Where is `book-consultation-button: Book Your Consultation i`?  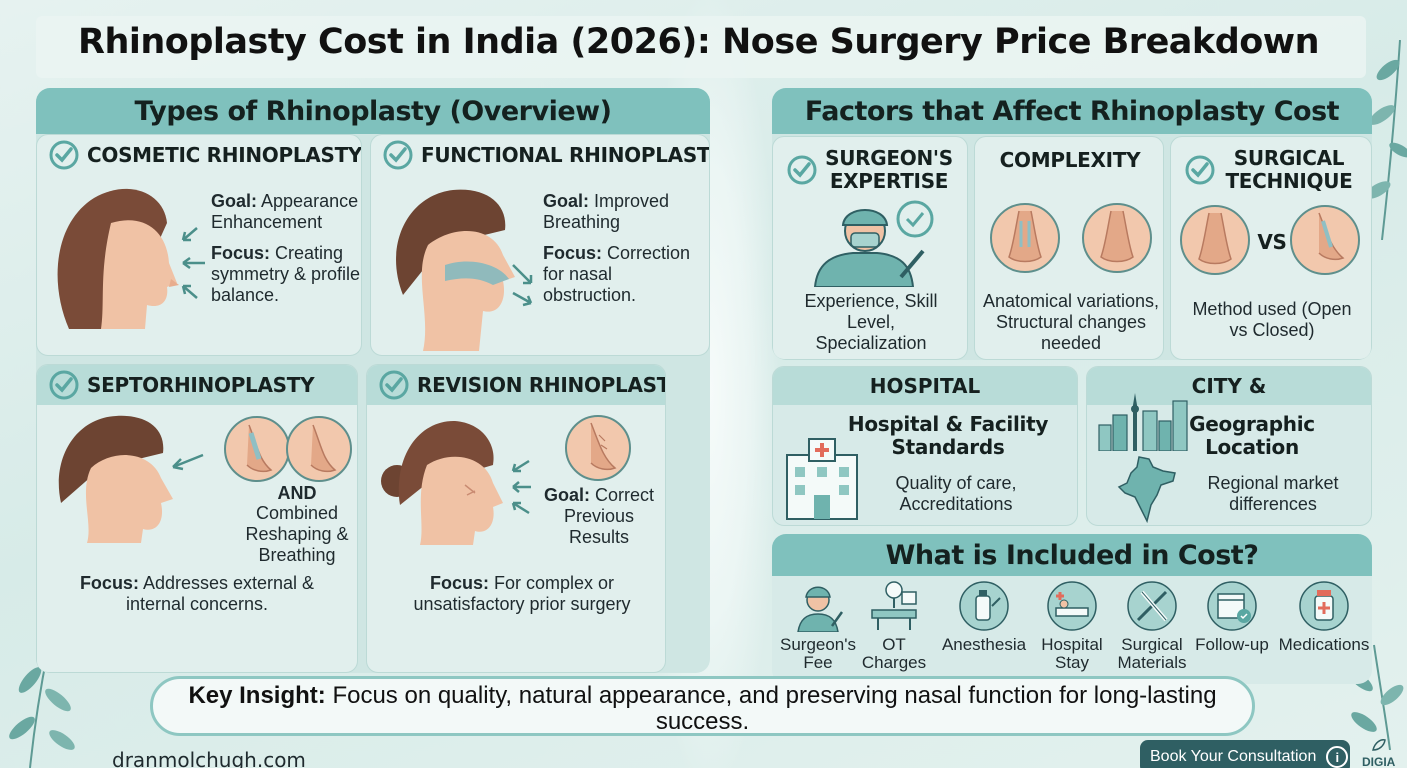 book-consultation-button: Book Your Consultation i is located at coordinates (1245, 754).